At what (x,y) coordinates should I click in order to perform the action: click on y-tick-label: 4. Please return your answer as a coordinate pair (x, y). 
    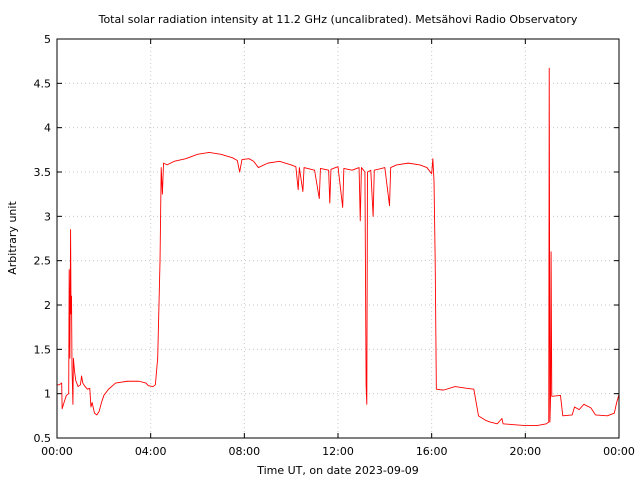
    Looking at the image, I should click on (47, 128).